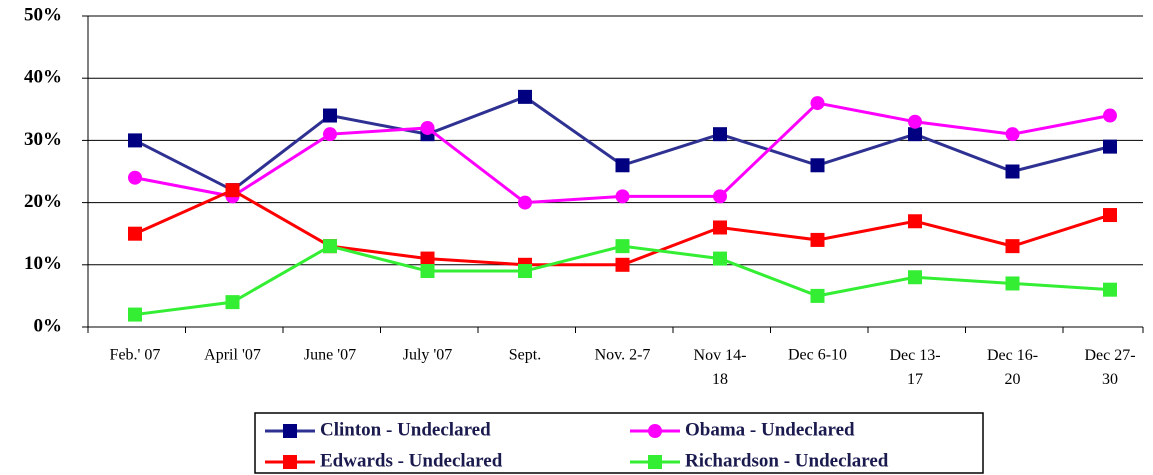  What do you see at coordinates (232, 355) in the screenshot?
I see `x-tick-label: April '07` at bounding box center [232, 355].